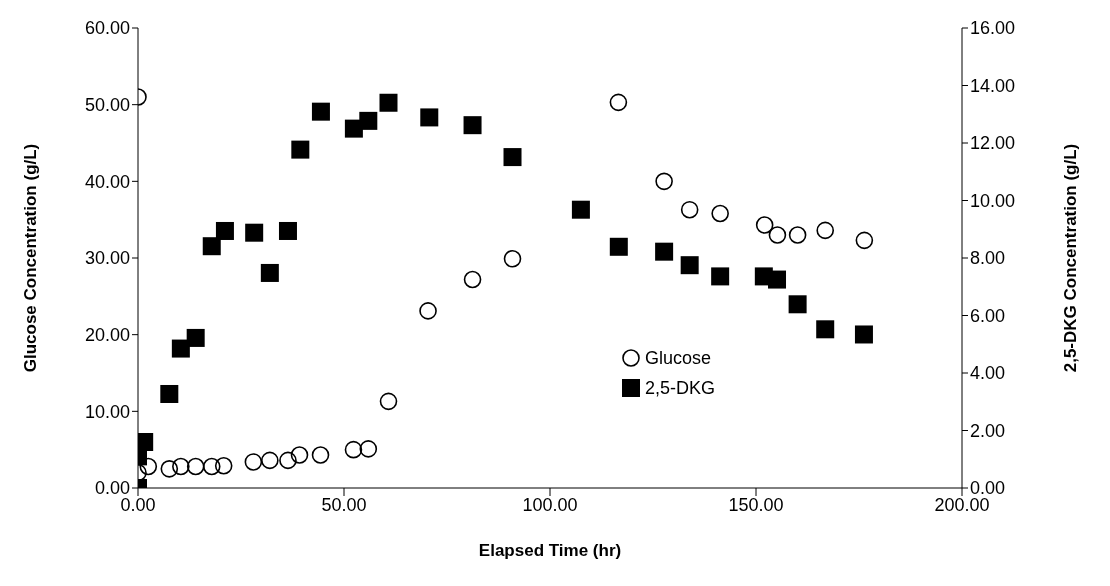 The width and height of the screenshot is (1110, 586). I want to click on y-tick-label: 10.00, so click(107, 411).